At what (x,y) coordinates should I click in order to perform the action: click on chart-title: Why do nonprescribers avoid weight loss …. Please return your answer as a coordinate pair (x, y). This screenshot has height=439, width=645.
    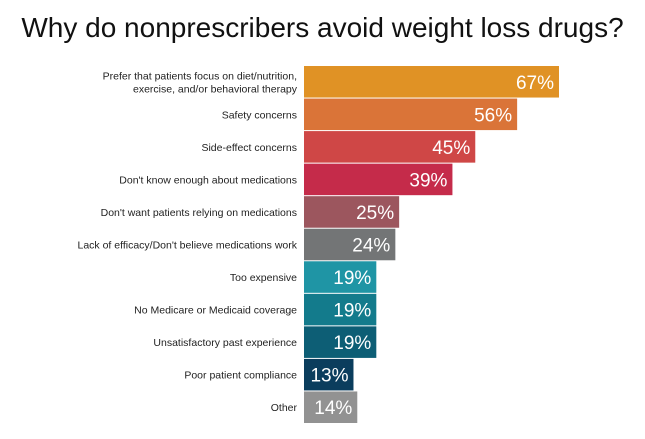
    Looking at the image, I should click on (322, 27).